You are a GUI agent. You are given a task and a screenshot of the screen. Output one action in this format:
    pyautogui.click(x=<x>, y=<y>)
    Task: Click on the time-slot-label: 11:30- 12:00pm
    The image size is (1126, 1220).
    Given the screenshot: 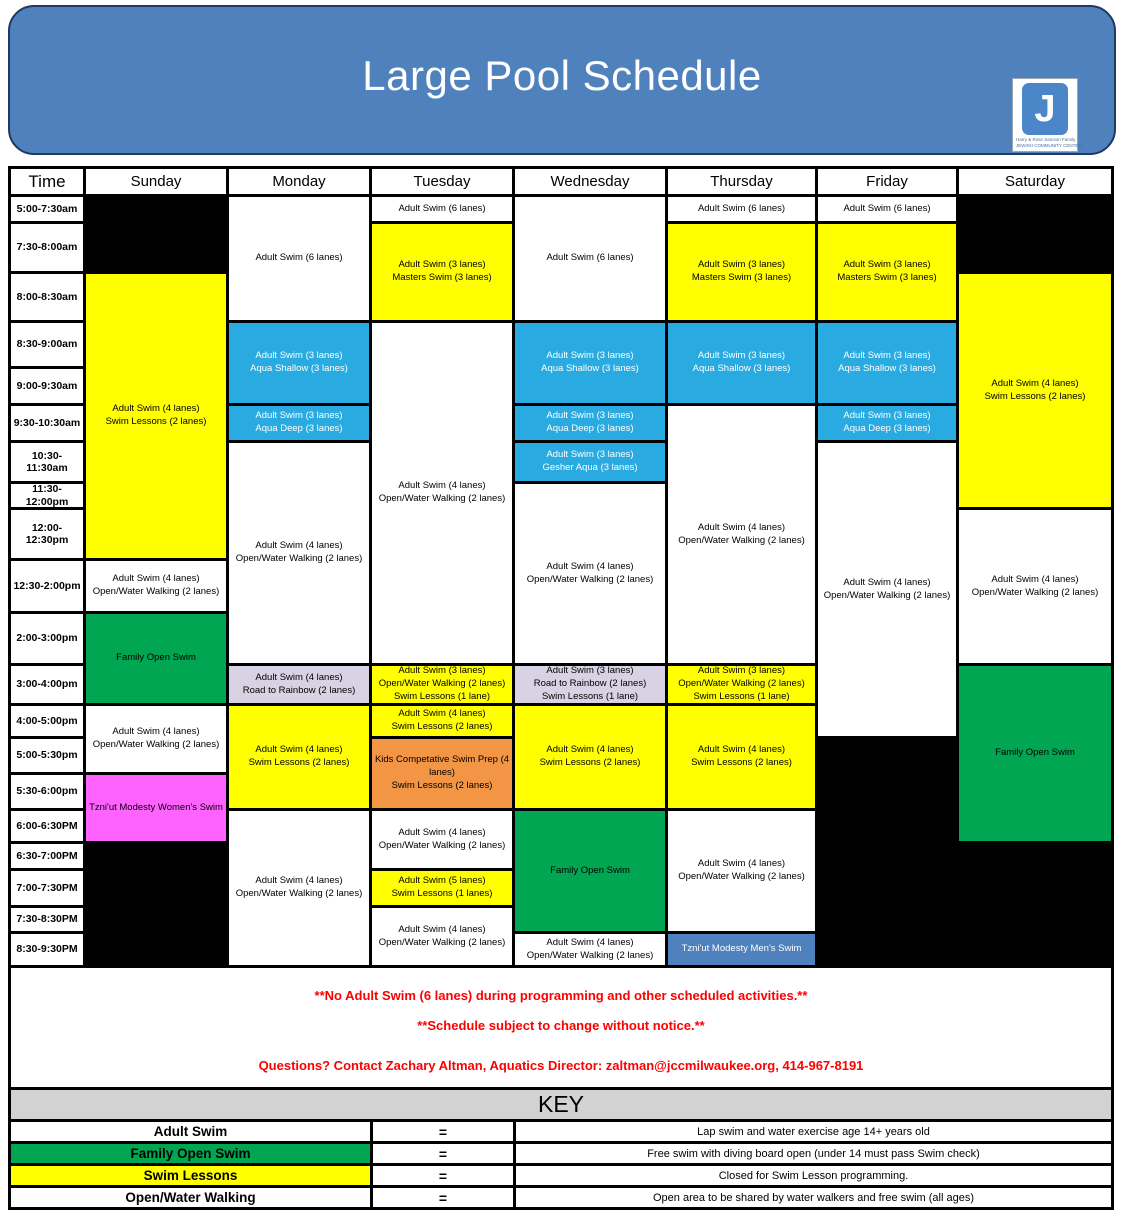 What is the action you would take?
    pyautogui.click(x=47, y=495)
    